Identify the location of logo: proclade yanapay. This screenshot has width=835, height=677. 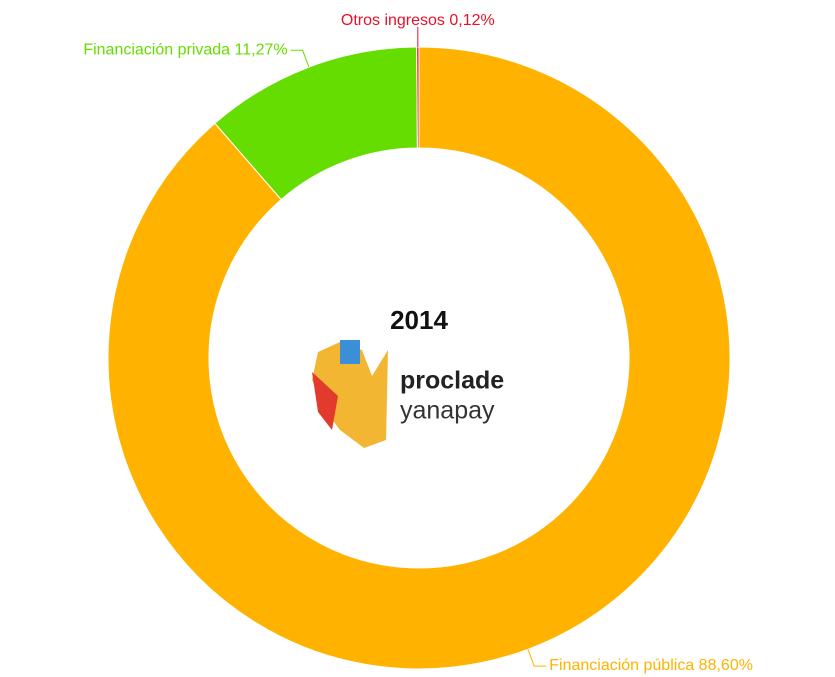
(408, 394).